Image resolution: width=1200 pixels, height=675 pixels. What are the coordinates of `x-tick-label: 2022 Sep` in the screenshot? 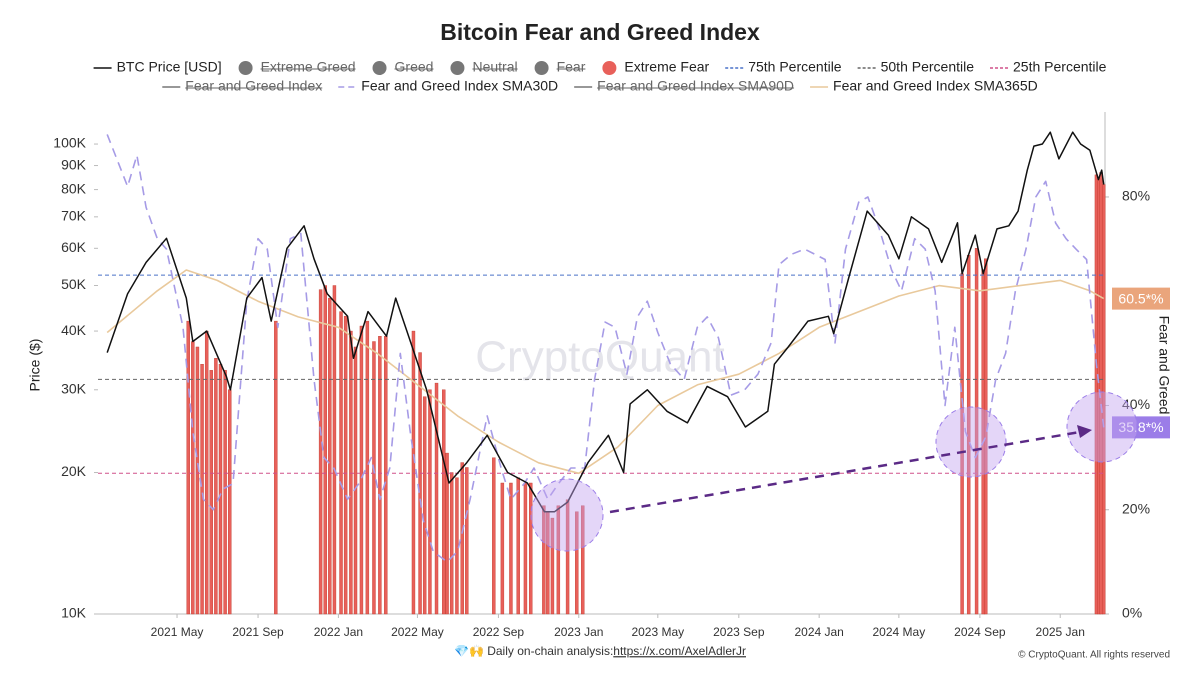 It's located at (499, 632).